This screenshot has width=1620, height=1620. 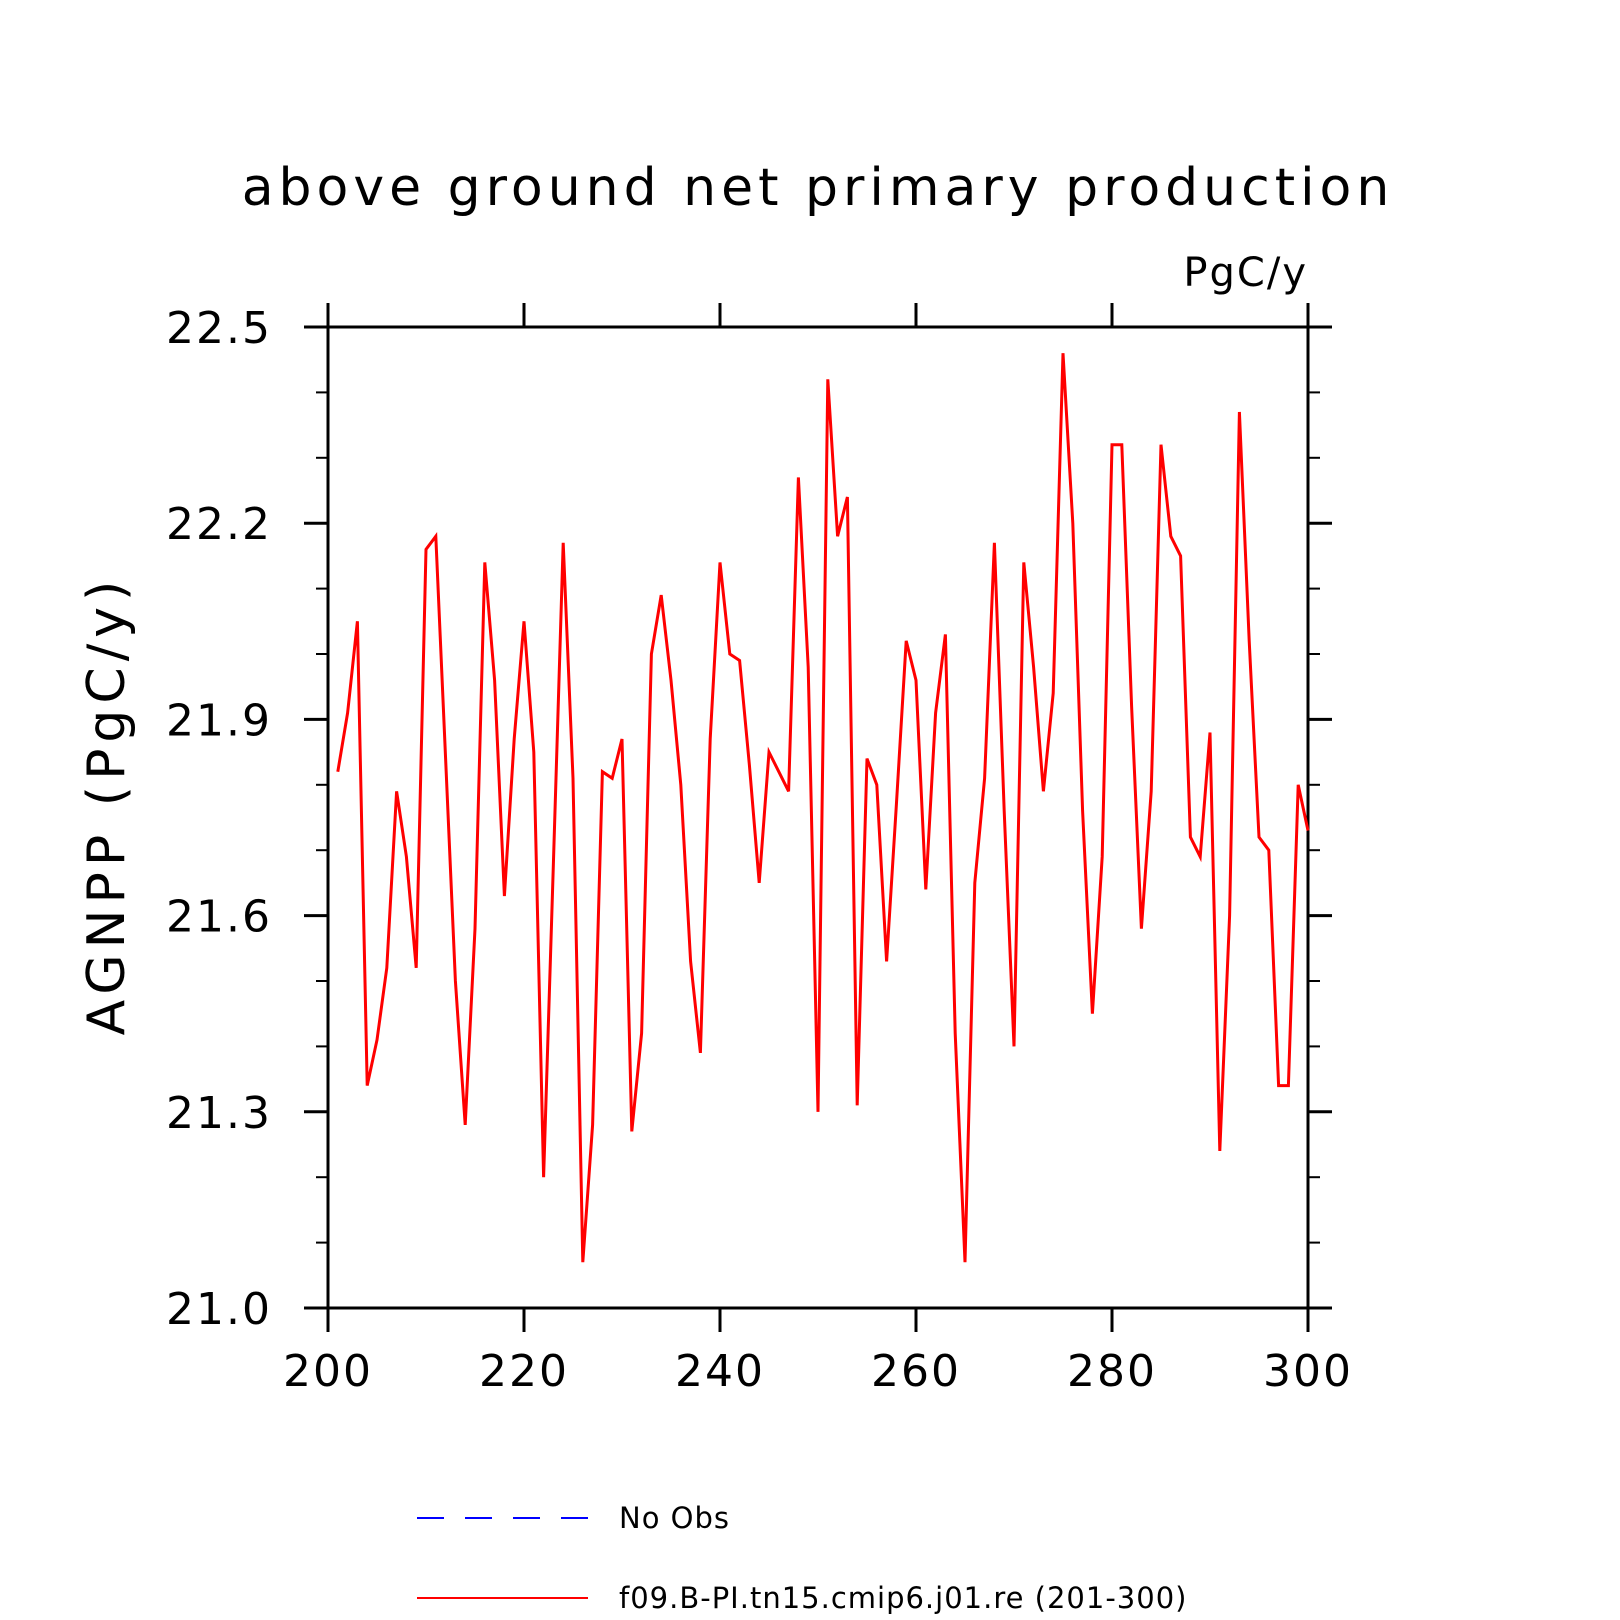 What do you see at coordinates (219, 328) in the screenshot?
I see `y-tick-label: 22.5` at bounding box center [219, 328].